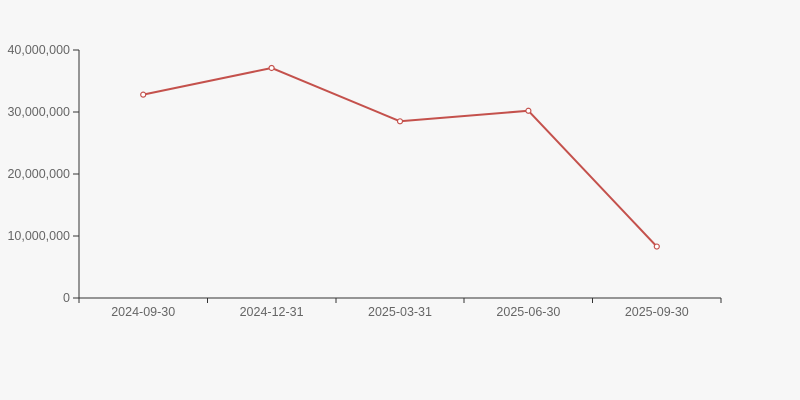 The width and height of the screenshot is (800, 400). Describe the element at coordinates (38, 174) in the screenshot. I see `y-axis-tick-label: 20,000,000` at that location.